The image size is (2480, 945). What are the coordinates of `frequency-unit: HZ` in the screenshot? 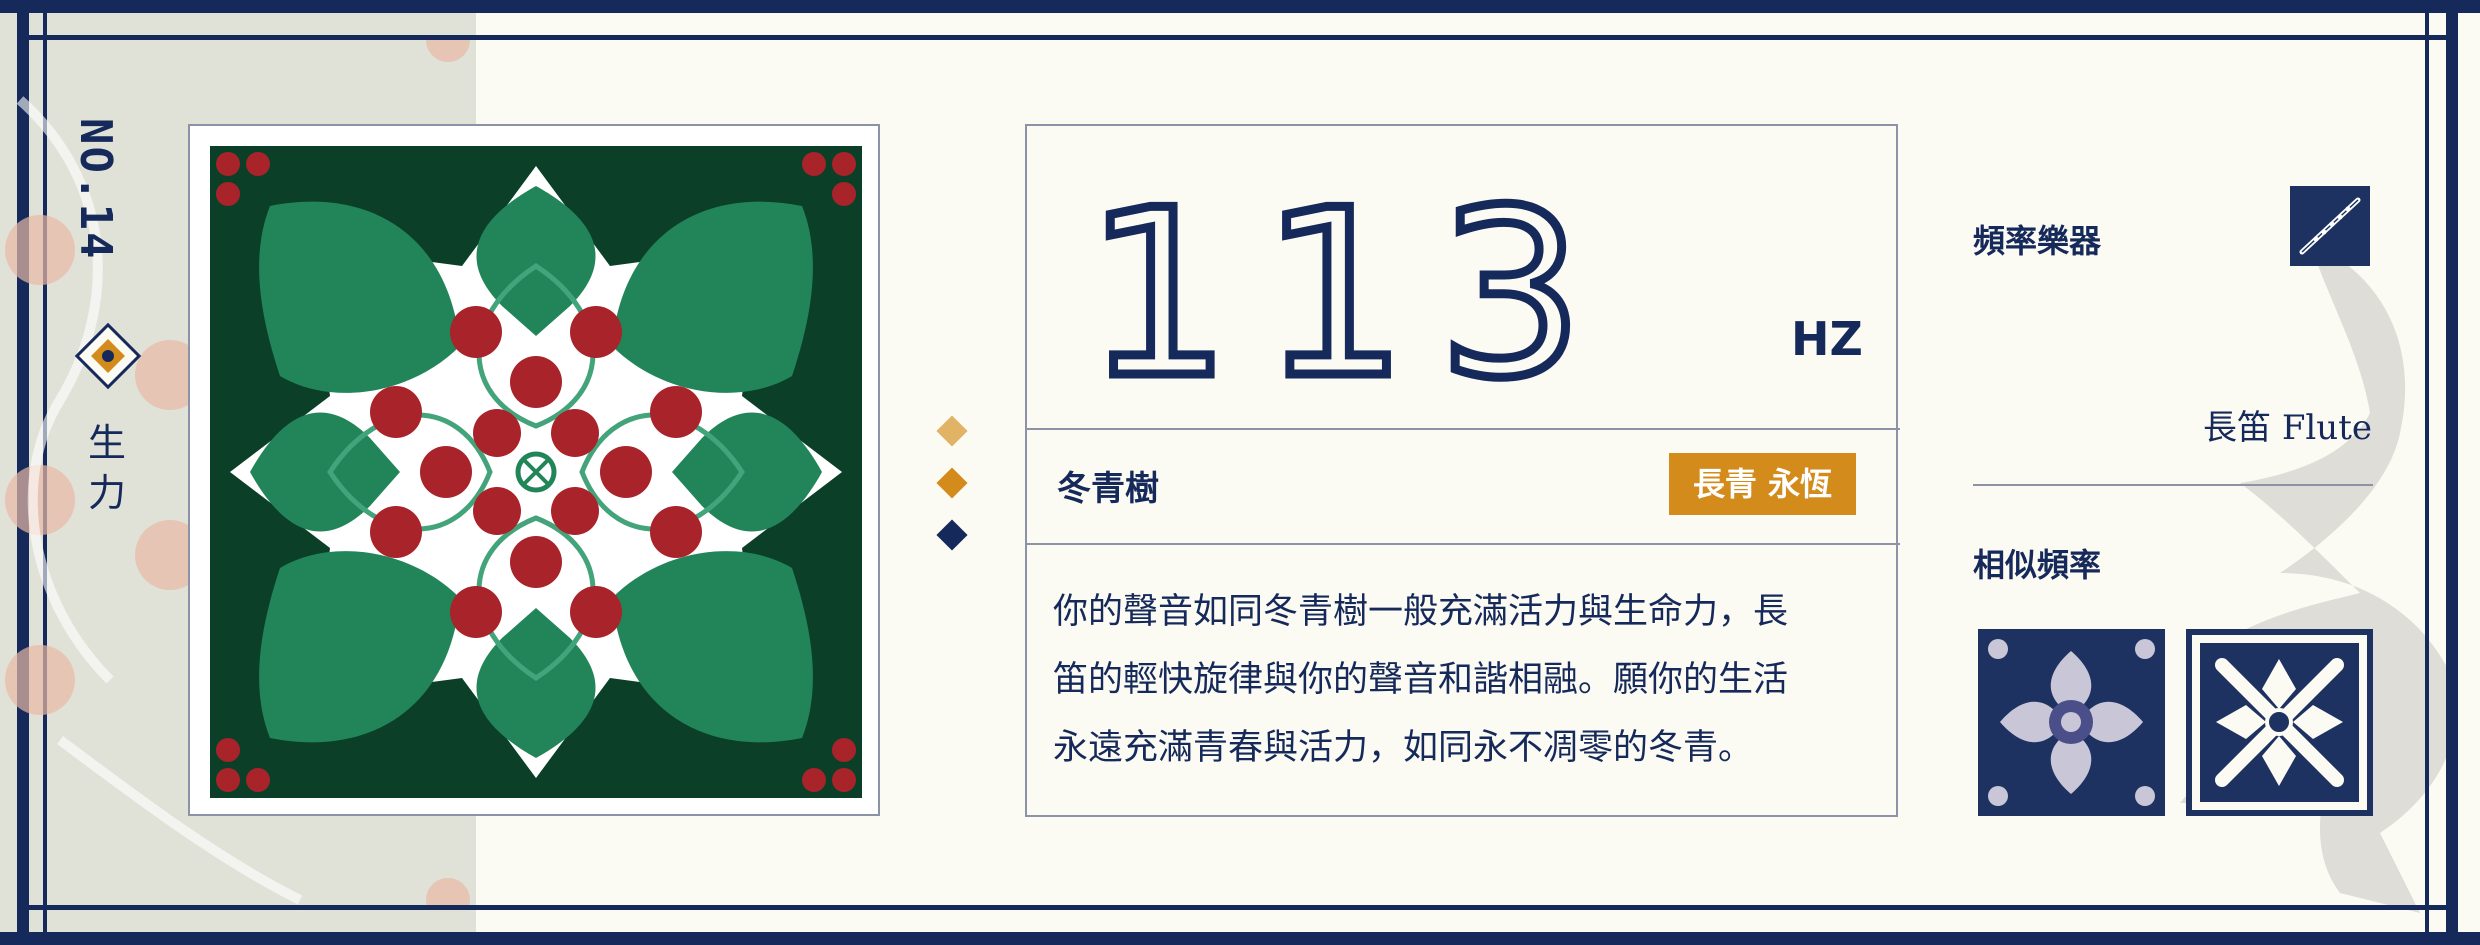 It's located at (1827, 339).